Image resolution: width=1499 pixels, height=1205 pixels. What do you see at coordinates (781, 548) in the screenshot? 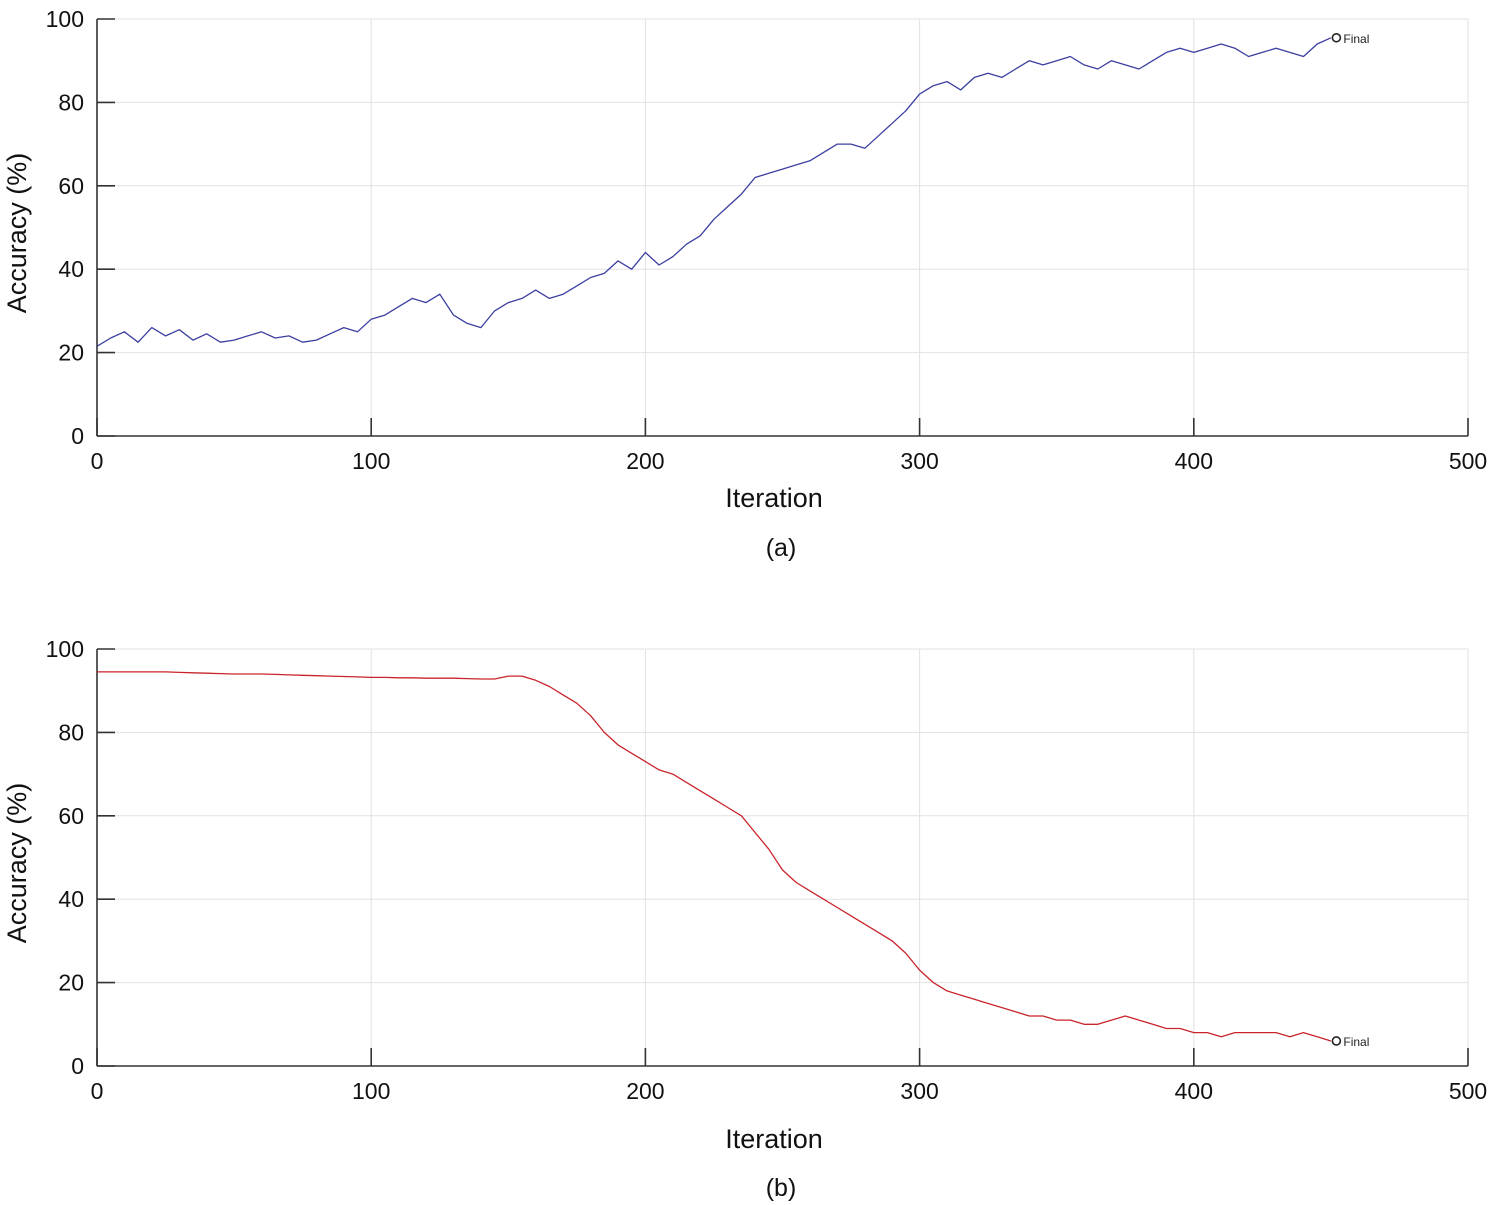
I see `caption-a: (a)` at bounding box center [781, 548].